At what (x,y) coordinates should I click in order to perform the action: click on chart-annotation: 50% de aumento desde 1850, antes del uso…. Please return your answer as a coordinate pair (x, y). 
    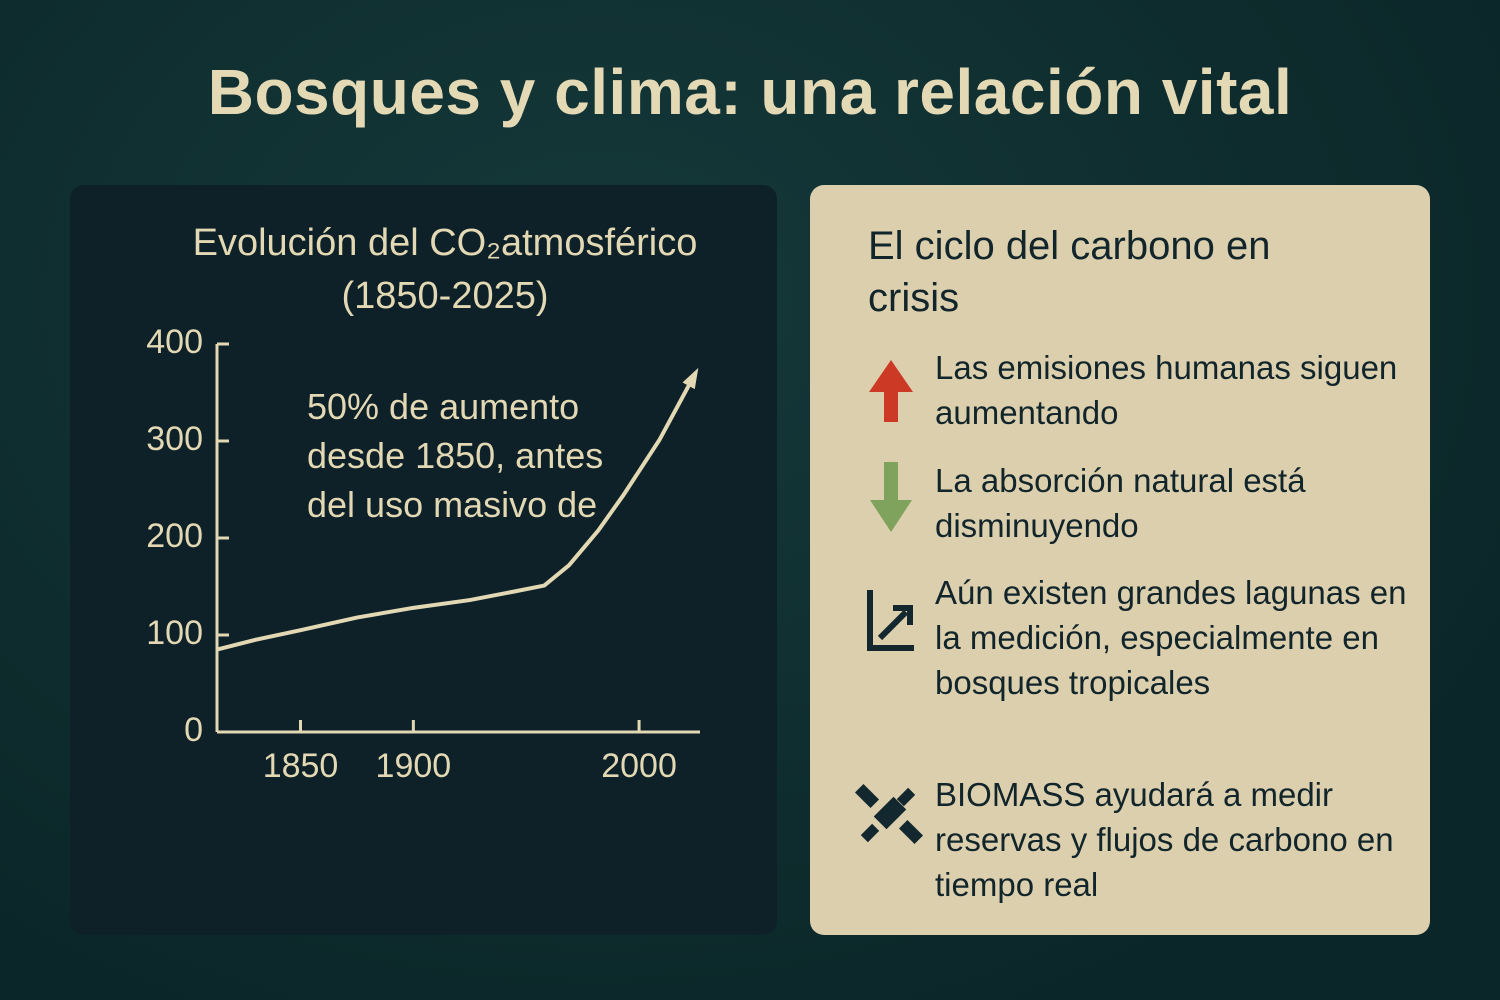
    Looking at the image, I should click on (455, 455).